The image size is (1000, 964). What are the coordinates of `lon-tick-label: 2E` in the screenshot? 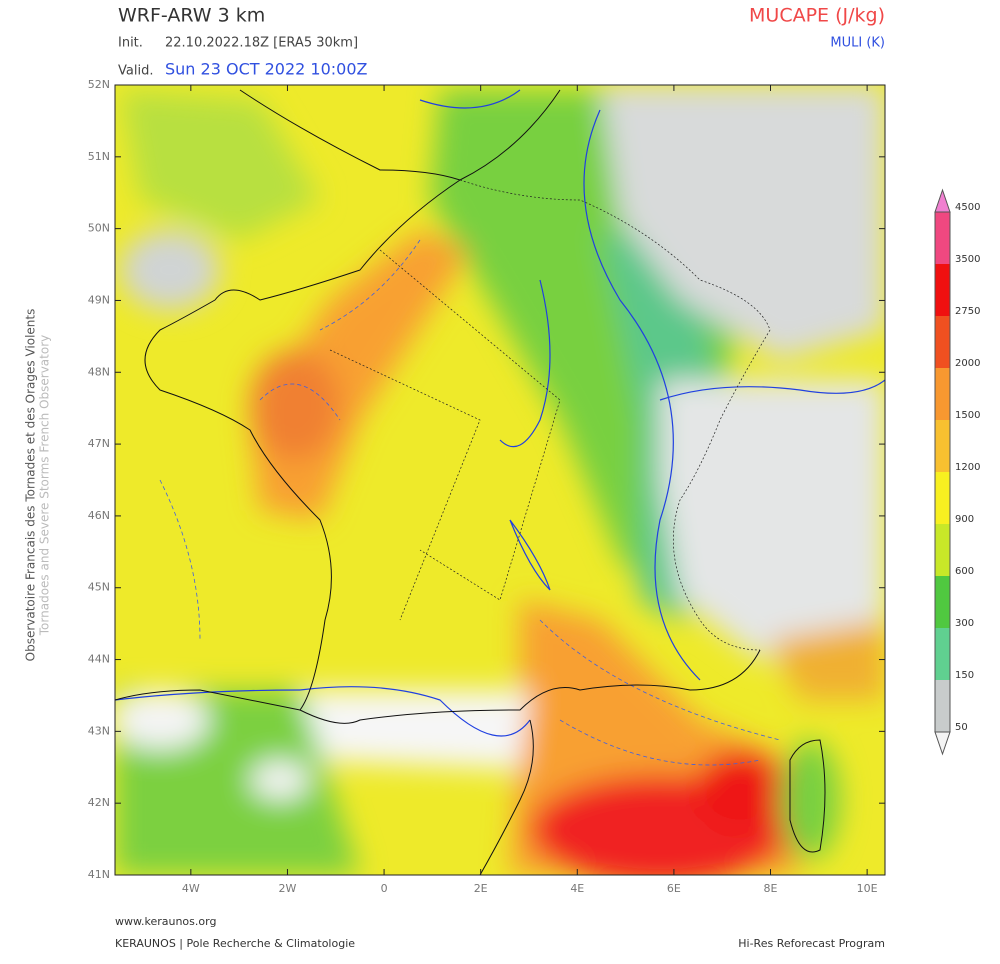 It's located at (481, 888).